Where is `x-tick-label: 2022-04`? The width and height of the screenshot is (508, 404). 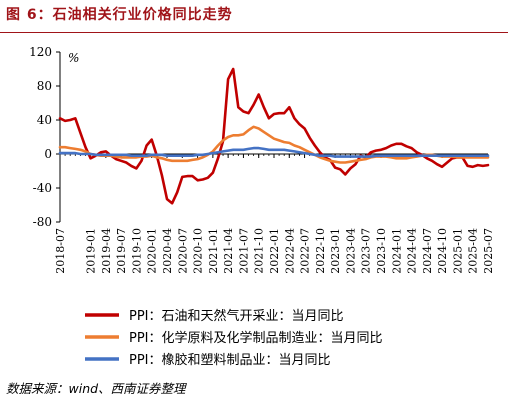 x-tick-label: 2022-04 is located at coordinates (289, 251).